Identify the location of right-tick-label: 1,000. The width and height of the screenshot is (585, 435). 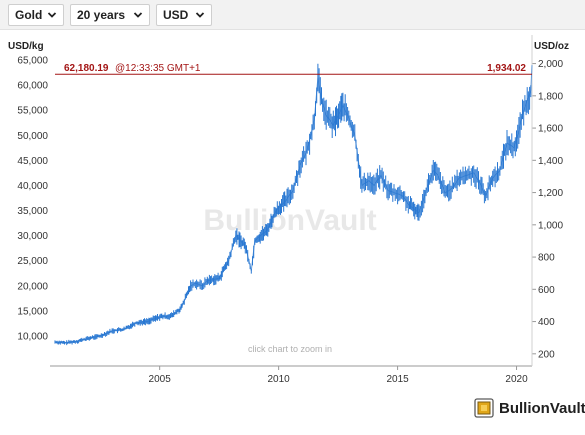
(550, 225).